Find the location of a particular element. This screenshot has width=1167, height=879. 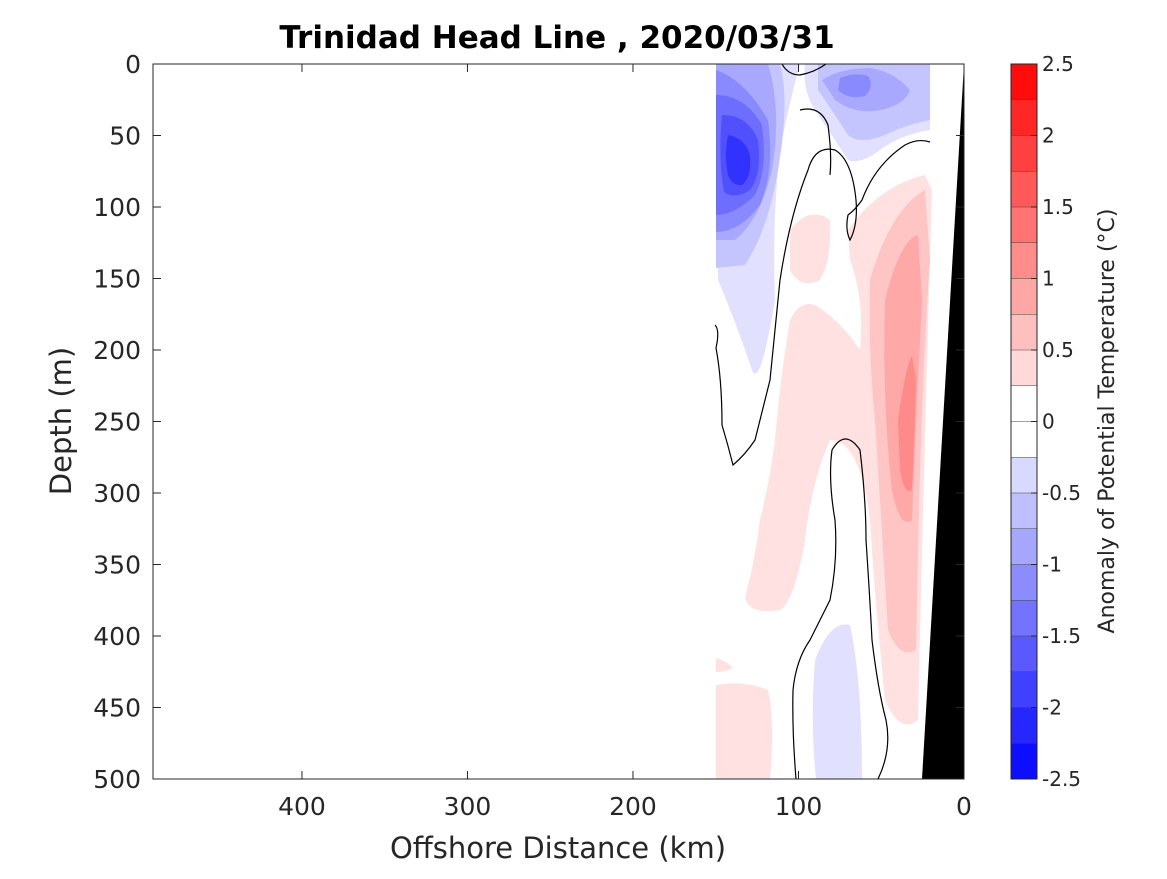

y-tick-label: 50 is located at coordinates (125, 136).